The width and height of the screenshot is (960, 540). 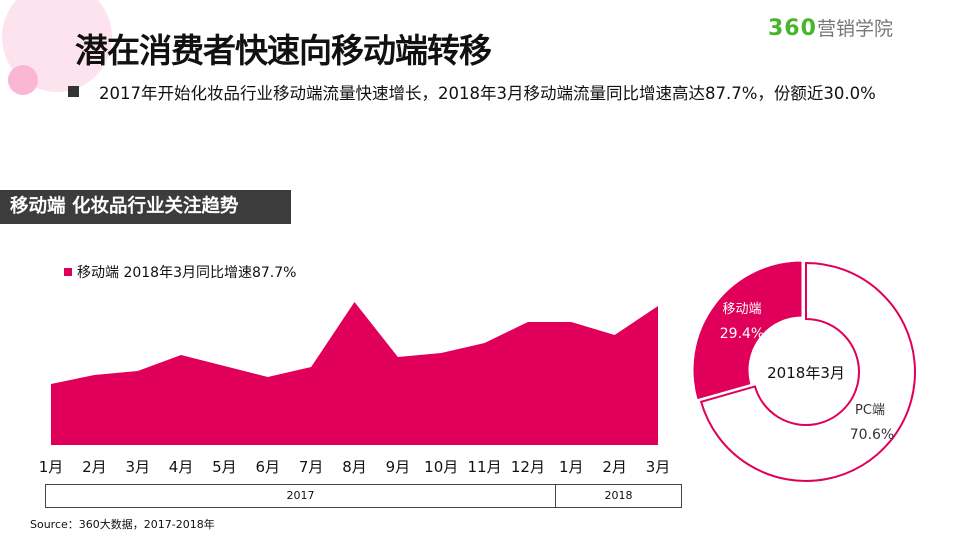 I want to click on x-tick-label: 4月, so click(x=181, y=467).